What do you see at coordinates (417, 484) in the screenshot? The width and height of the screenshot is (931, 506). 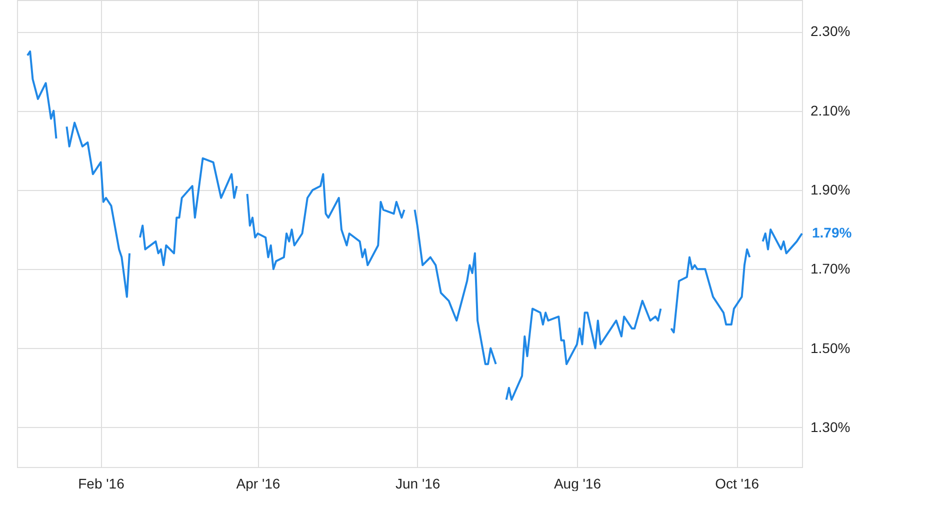 I see `x-tick-label: Jun '16` at bounding box center [417, 484].